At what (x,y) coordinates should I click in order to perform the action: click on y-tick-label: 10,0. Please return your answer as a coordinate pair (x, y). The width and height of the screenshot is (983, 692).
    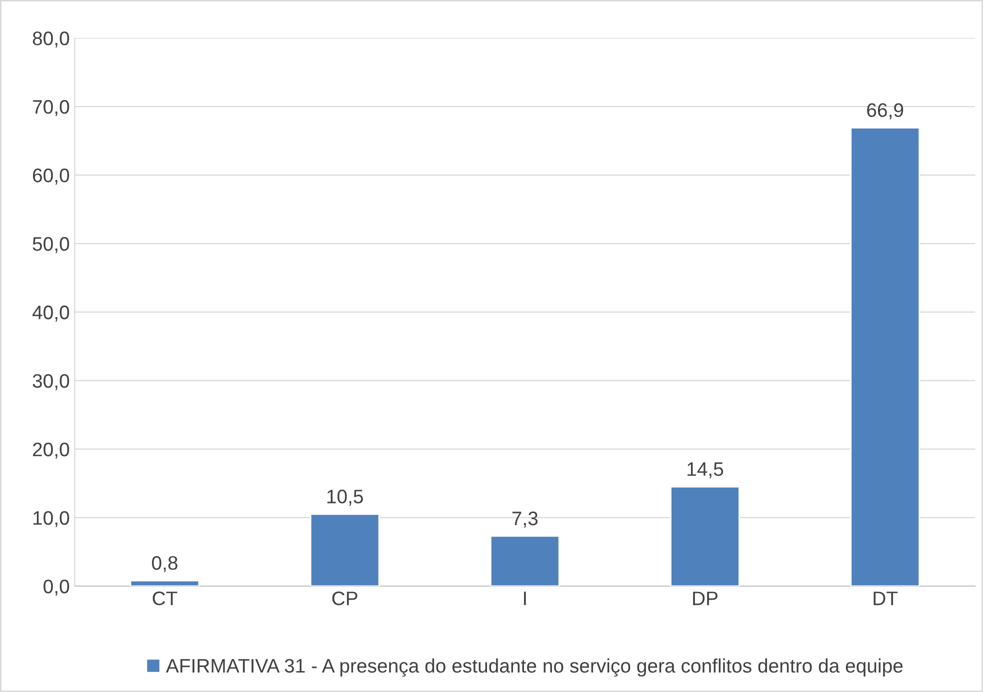
    Looking at the image, I should click on (51, 519).